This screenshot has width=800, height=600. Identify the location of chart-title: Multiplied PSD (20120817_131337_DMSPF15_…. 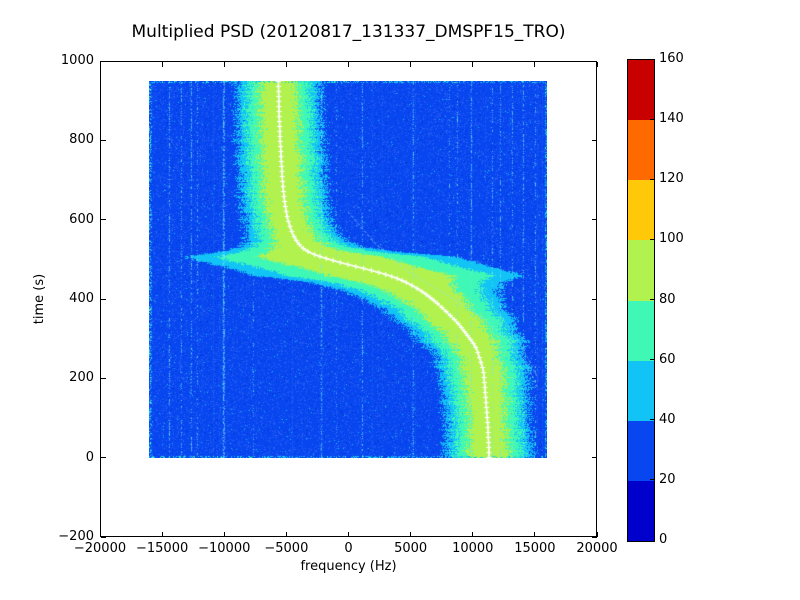
(348, 32).